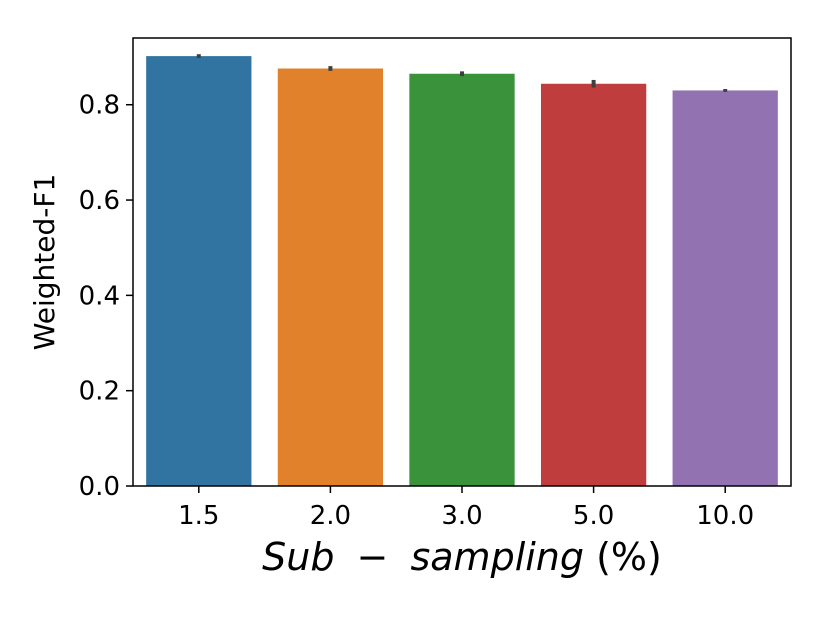  What do you see at coordinates (99, 201) in the screenshot?
I see `y-tick-label: 0.6` at bounding box center [99, 201].